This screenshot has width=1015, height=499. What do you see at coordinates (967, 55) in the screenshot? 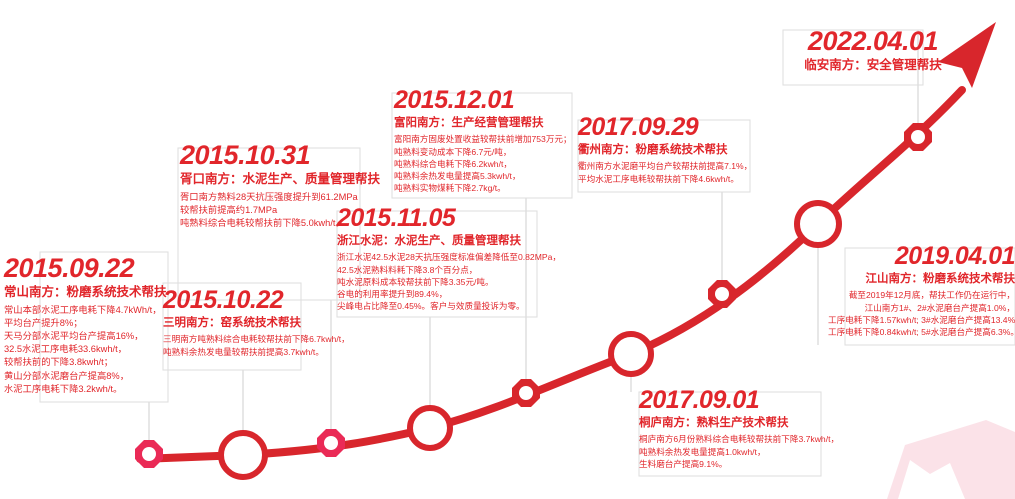
I see `arrow-head` at bounding box center [967, 55].